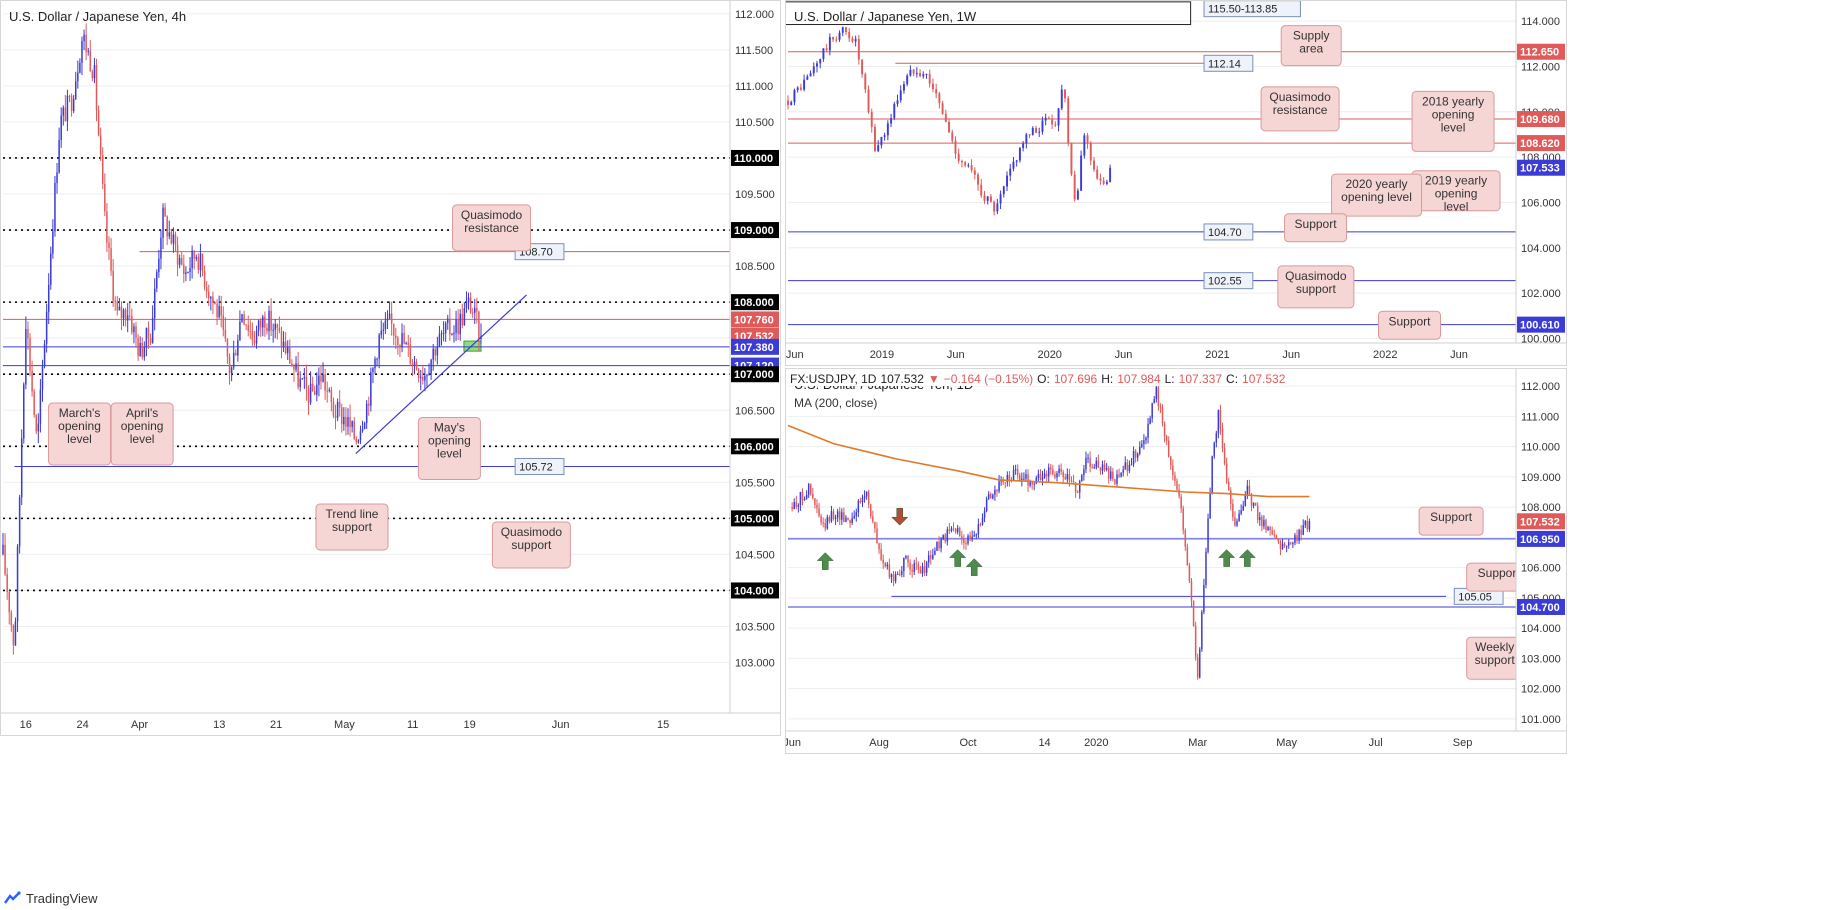  Describe the element at coordinates (1225, 282) in the screenshot. I see `price-tag-label: 102.55` at that location.